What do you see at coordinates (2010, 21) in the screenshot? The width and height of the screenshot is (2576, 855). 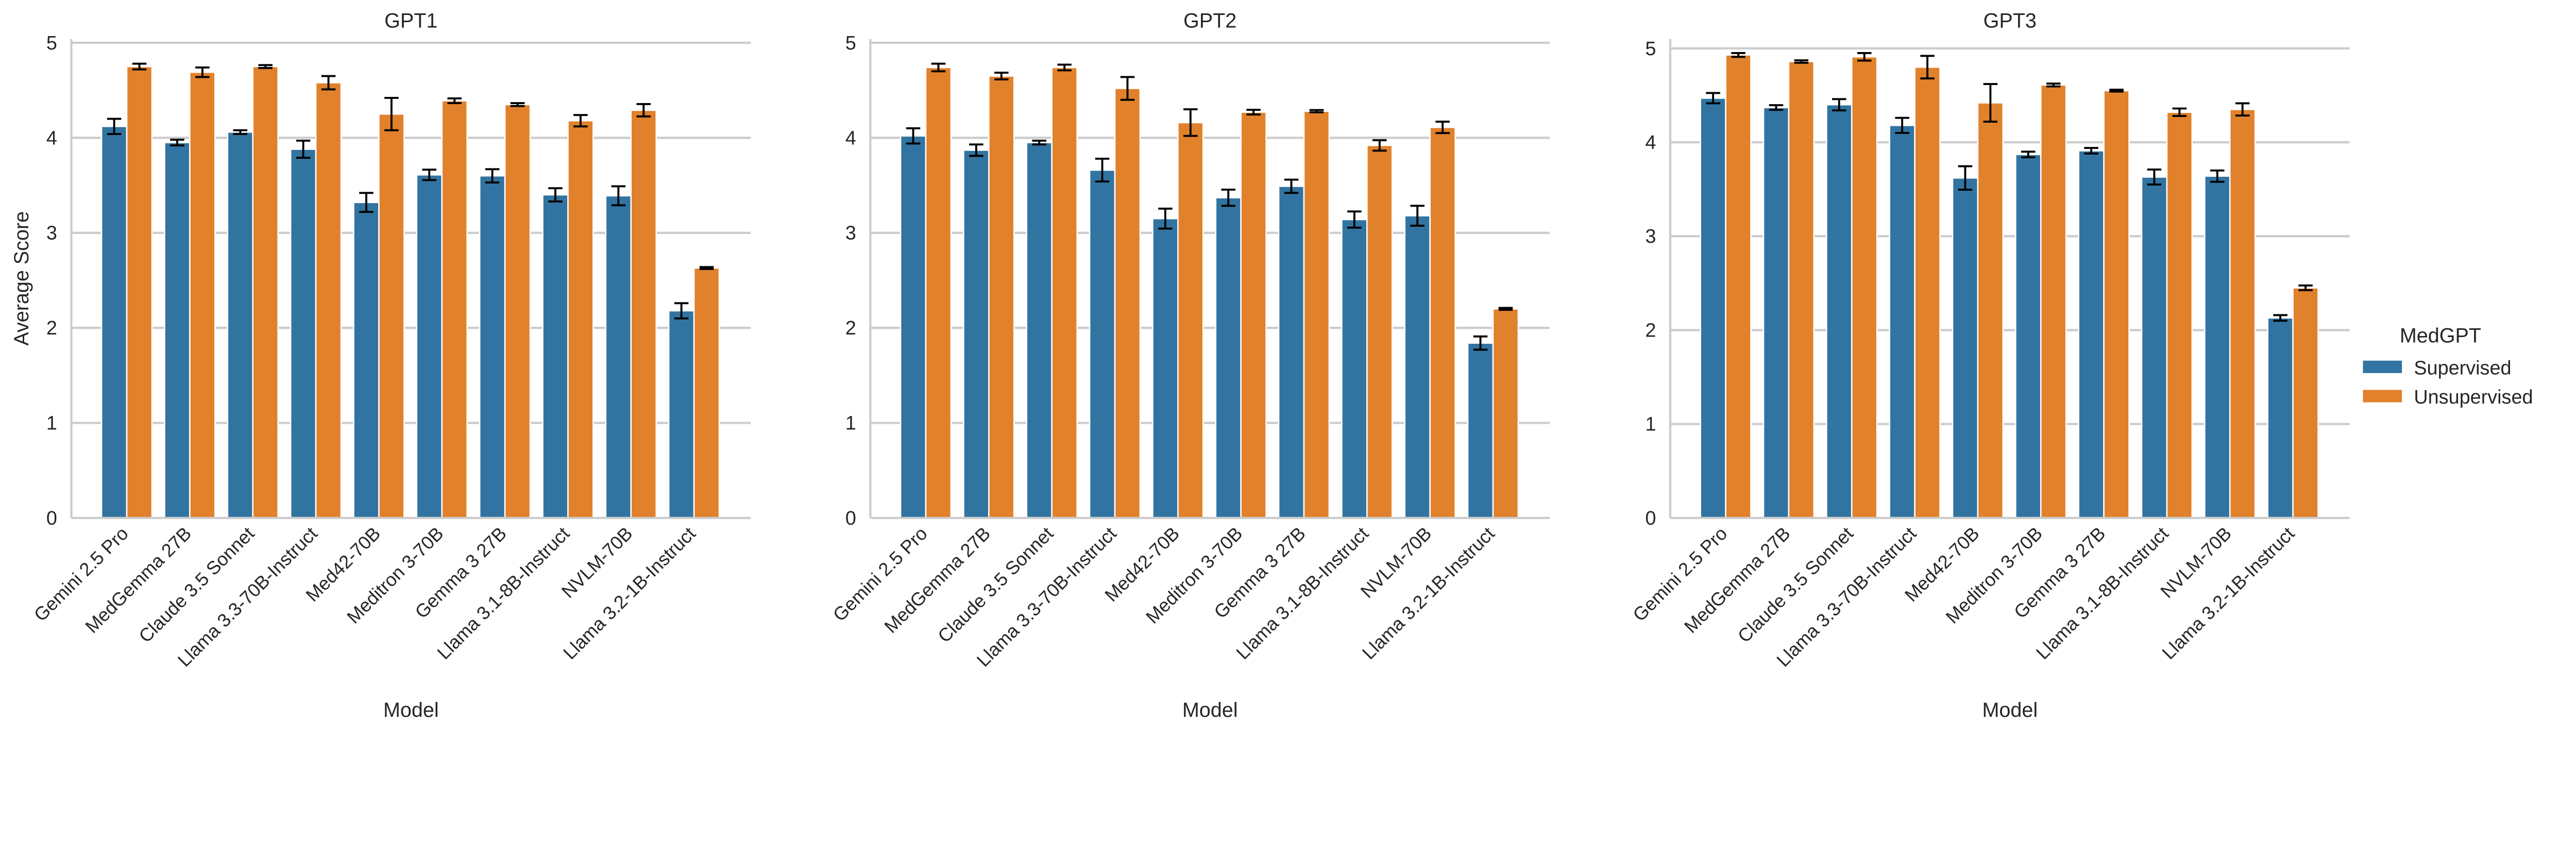 I see `subplot-title: GPT3` at bounding box center [2010, 21].